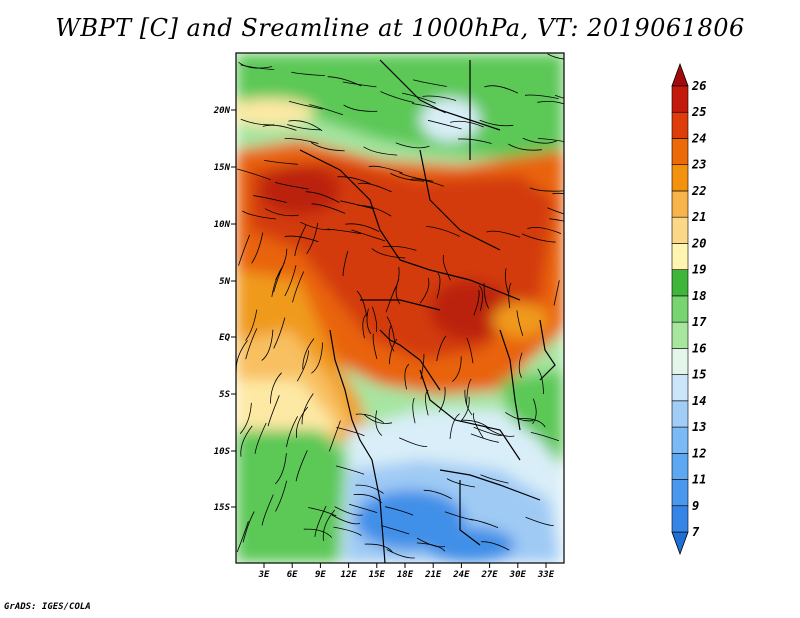 This screenshot has width=800, height=618. I want to click on lon-tick-label: 33E, so click(546, 575).